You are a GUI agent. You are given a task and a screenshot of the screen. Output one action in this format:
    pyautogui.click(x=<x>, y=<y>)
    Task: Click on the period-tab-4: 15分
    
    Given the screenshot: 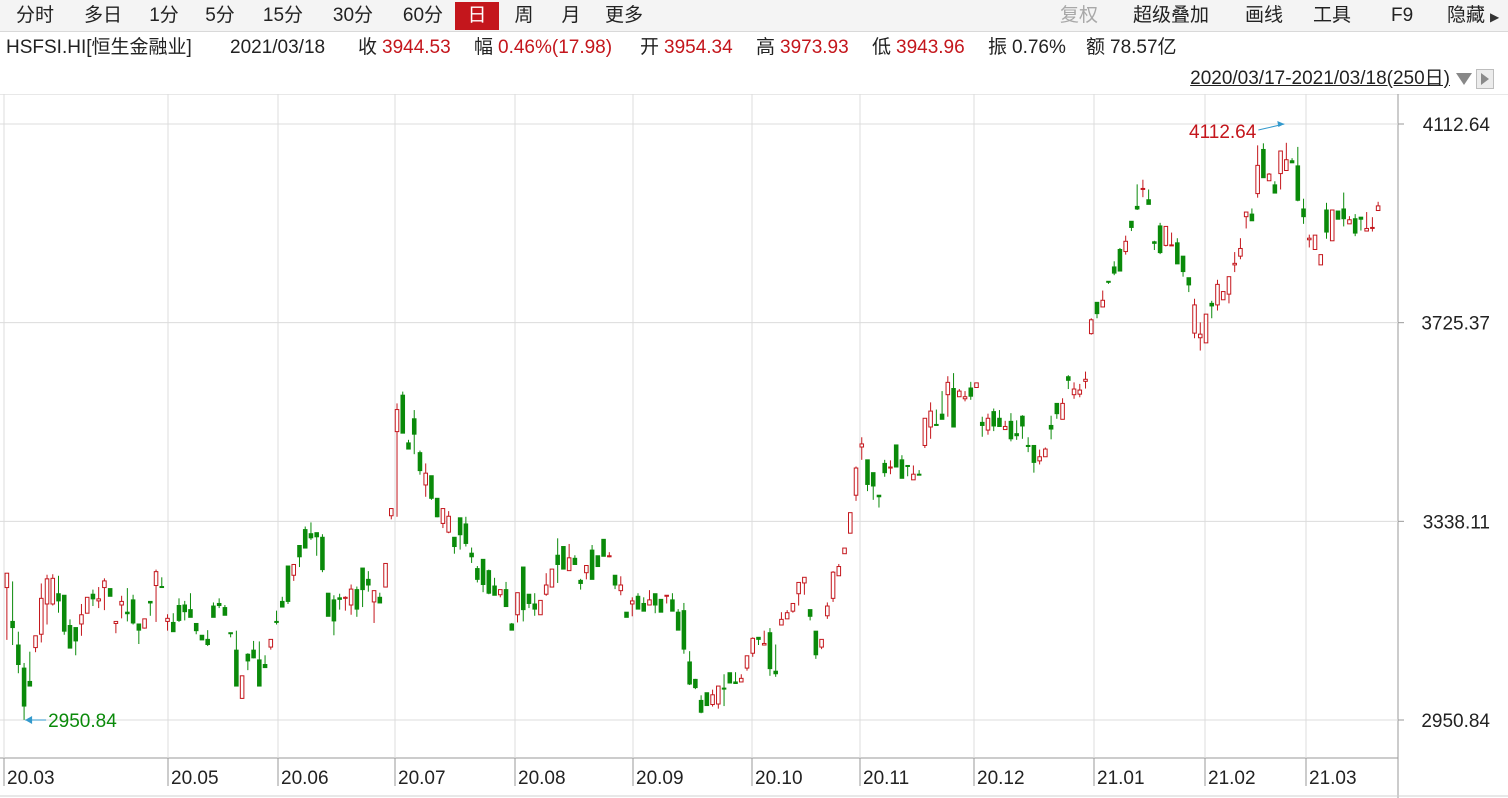 What is the action you would take?
    pyautogui.click(x=283, y=15)
    